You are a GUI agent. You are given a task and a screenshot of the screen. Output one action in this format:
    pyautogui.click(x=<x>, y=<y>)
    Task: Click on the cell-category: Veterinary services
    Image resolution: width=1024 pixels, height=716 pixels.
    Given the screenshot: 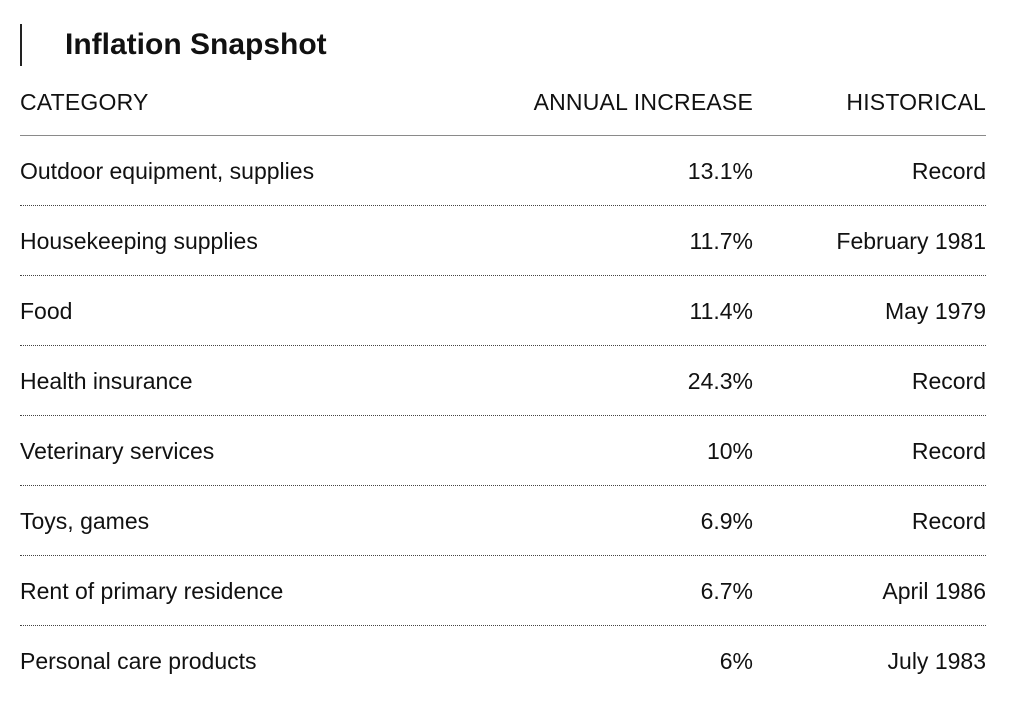 What is the action you would take?
    pyautogui.click(x=117, y=451)
    